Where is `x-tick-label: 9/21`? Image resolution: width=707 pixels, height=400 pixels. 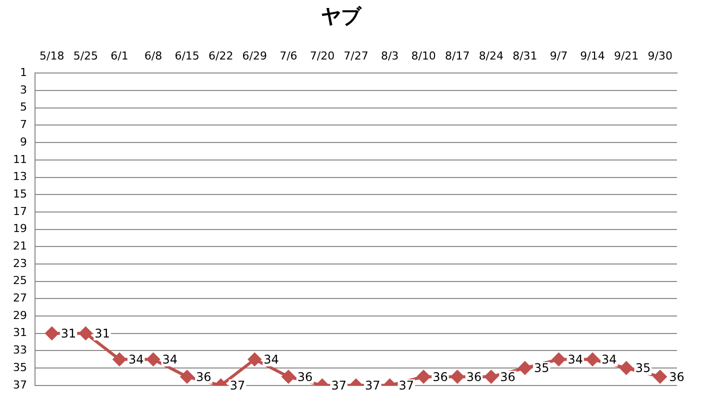
x-tick-label: 9/21 is located at coordinates (626, 55).